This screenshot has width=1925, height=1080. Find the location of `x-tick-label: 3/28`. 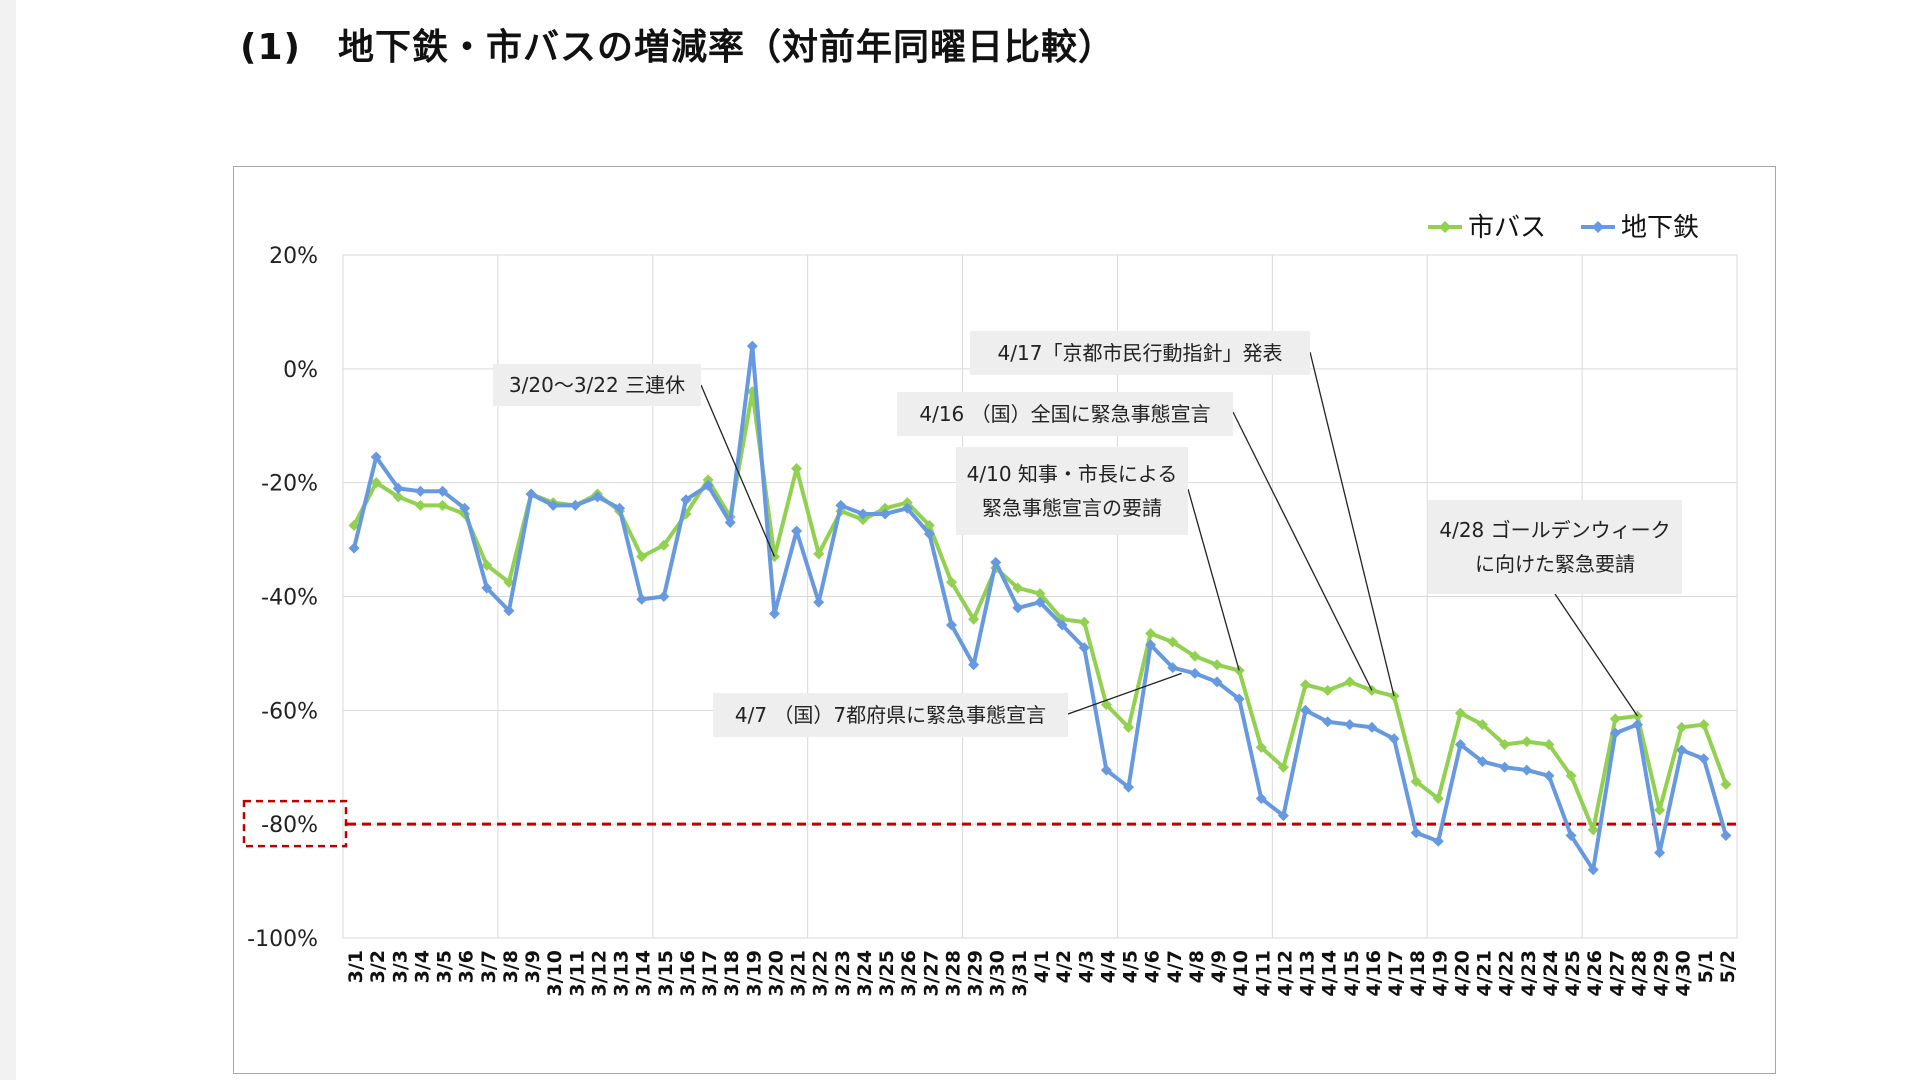

x-tick-label: 3/28 is located at coordinates (953, 973).